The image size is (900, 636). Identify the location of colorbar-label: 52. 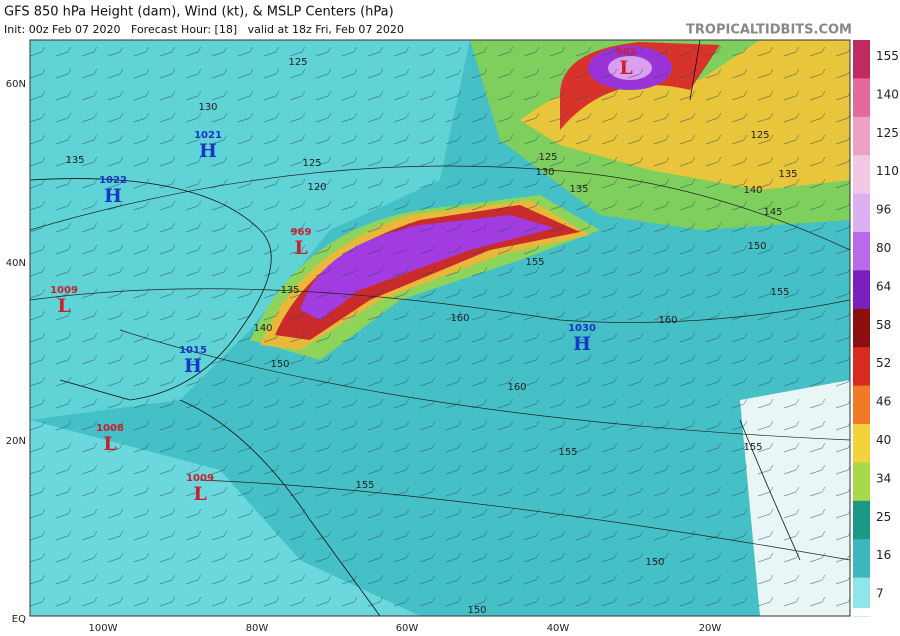
(883, 363).